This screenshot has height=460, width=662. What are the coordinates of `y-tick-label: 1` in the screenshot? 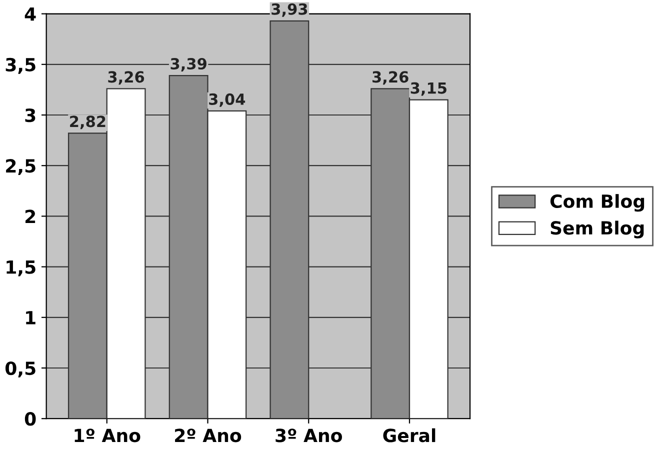 It's located at (31, 317).